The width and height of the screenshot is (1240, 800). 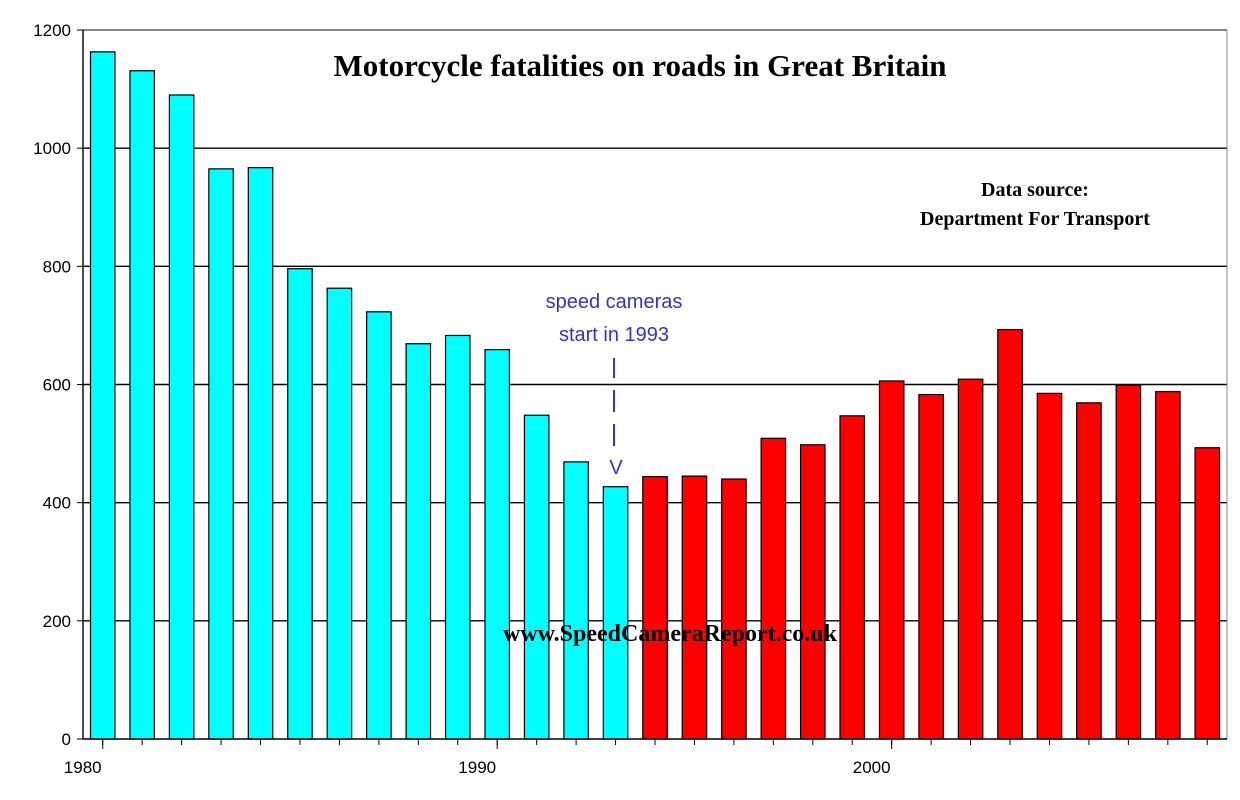 What do you see at coordinates (57, 621) in the screenshot?
I see `y-tick-label: 200` at bounding box center [57, 621].